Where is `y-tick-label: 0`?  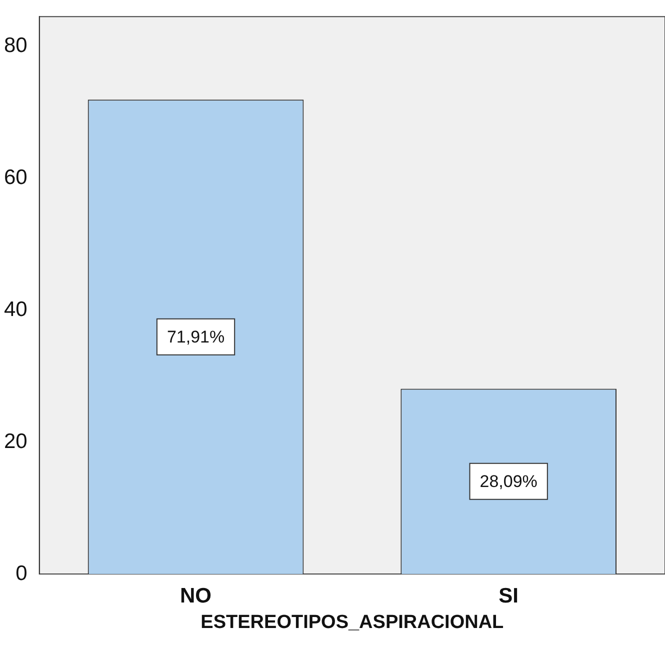
y-tick-label: 0 is located at coordinates (22, 573).